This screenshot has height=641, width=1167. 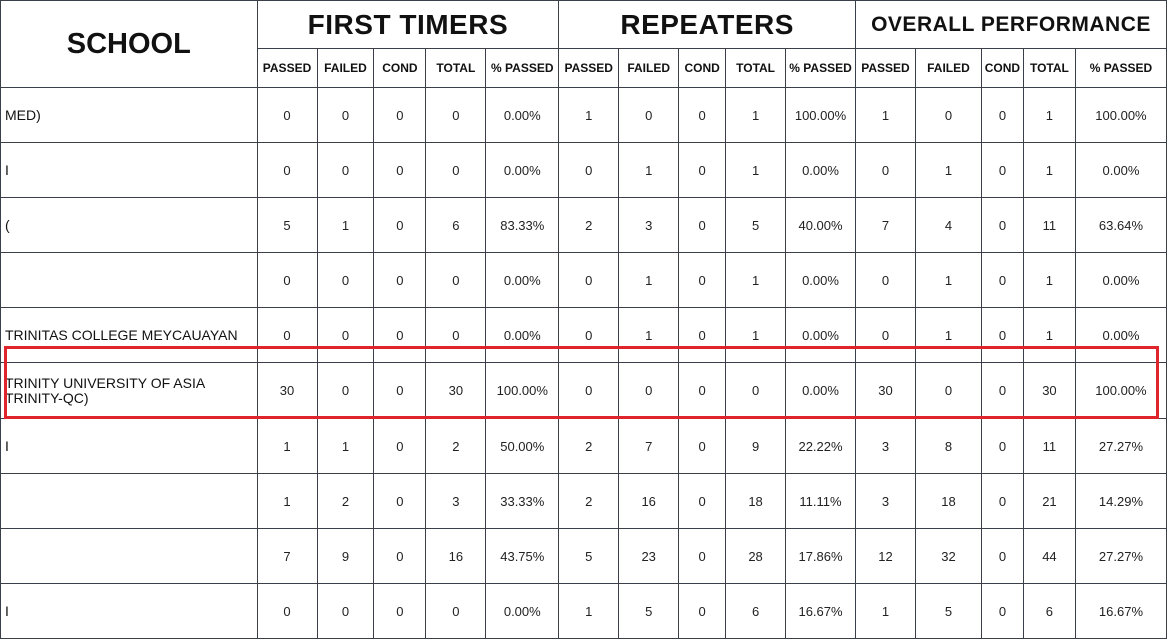 What do you see at coordinates (522, 501) in the screenshot?
I see `value-cell: 33.33%` at bounding box center [522, 501].